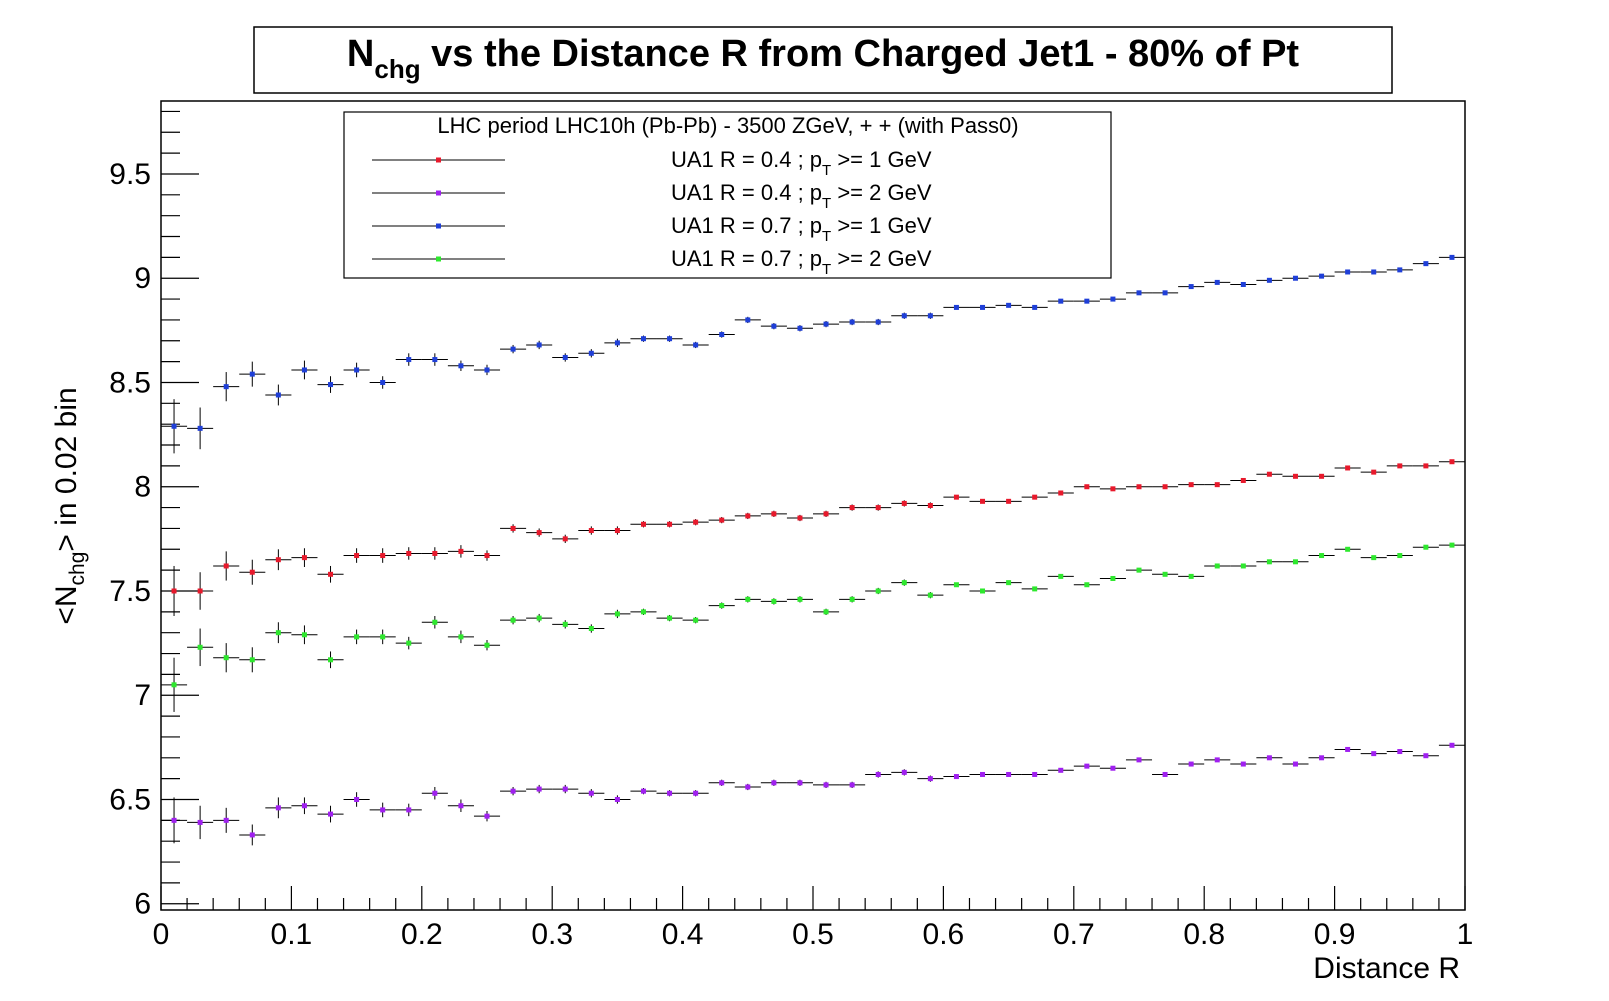 The height and width of the screenshot is (1001, 1609). What do you see at coordinates (652, 196) in the screenshot?
I see `legend-entry: UA1 R = 0.4 ; pT >= 2 GeV` at bounding box center [652, 196].